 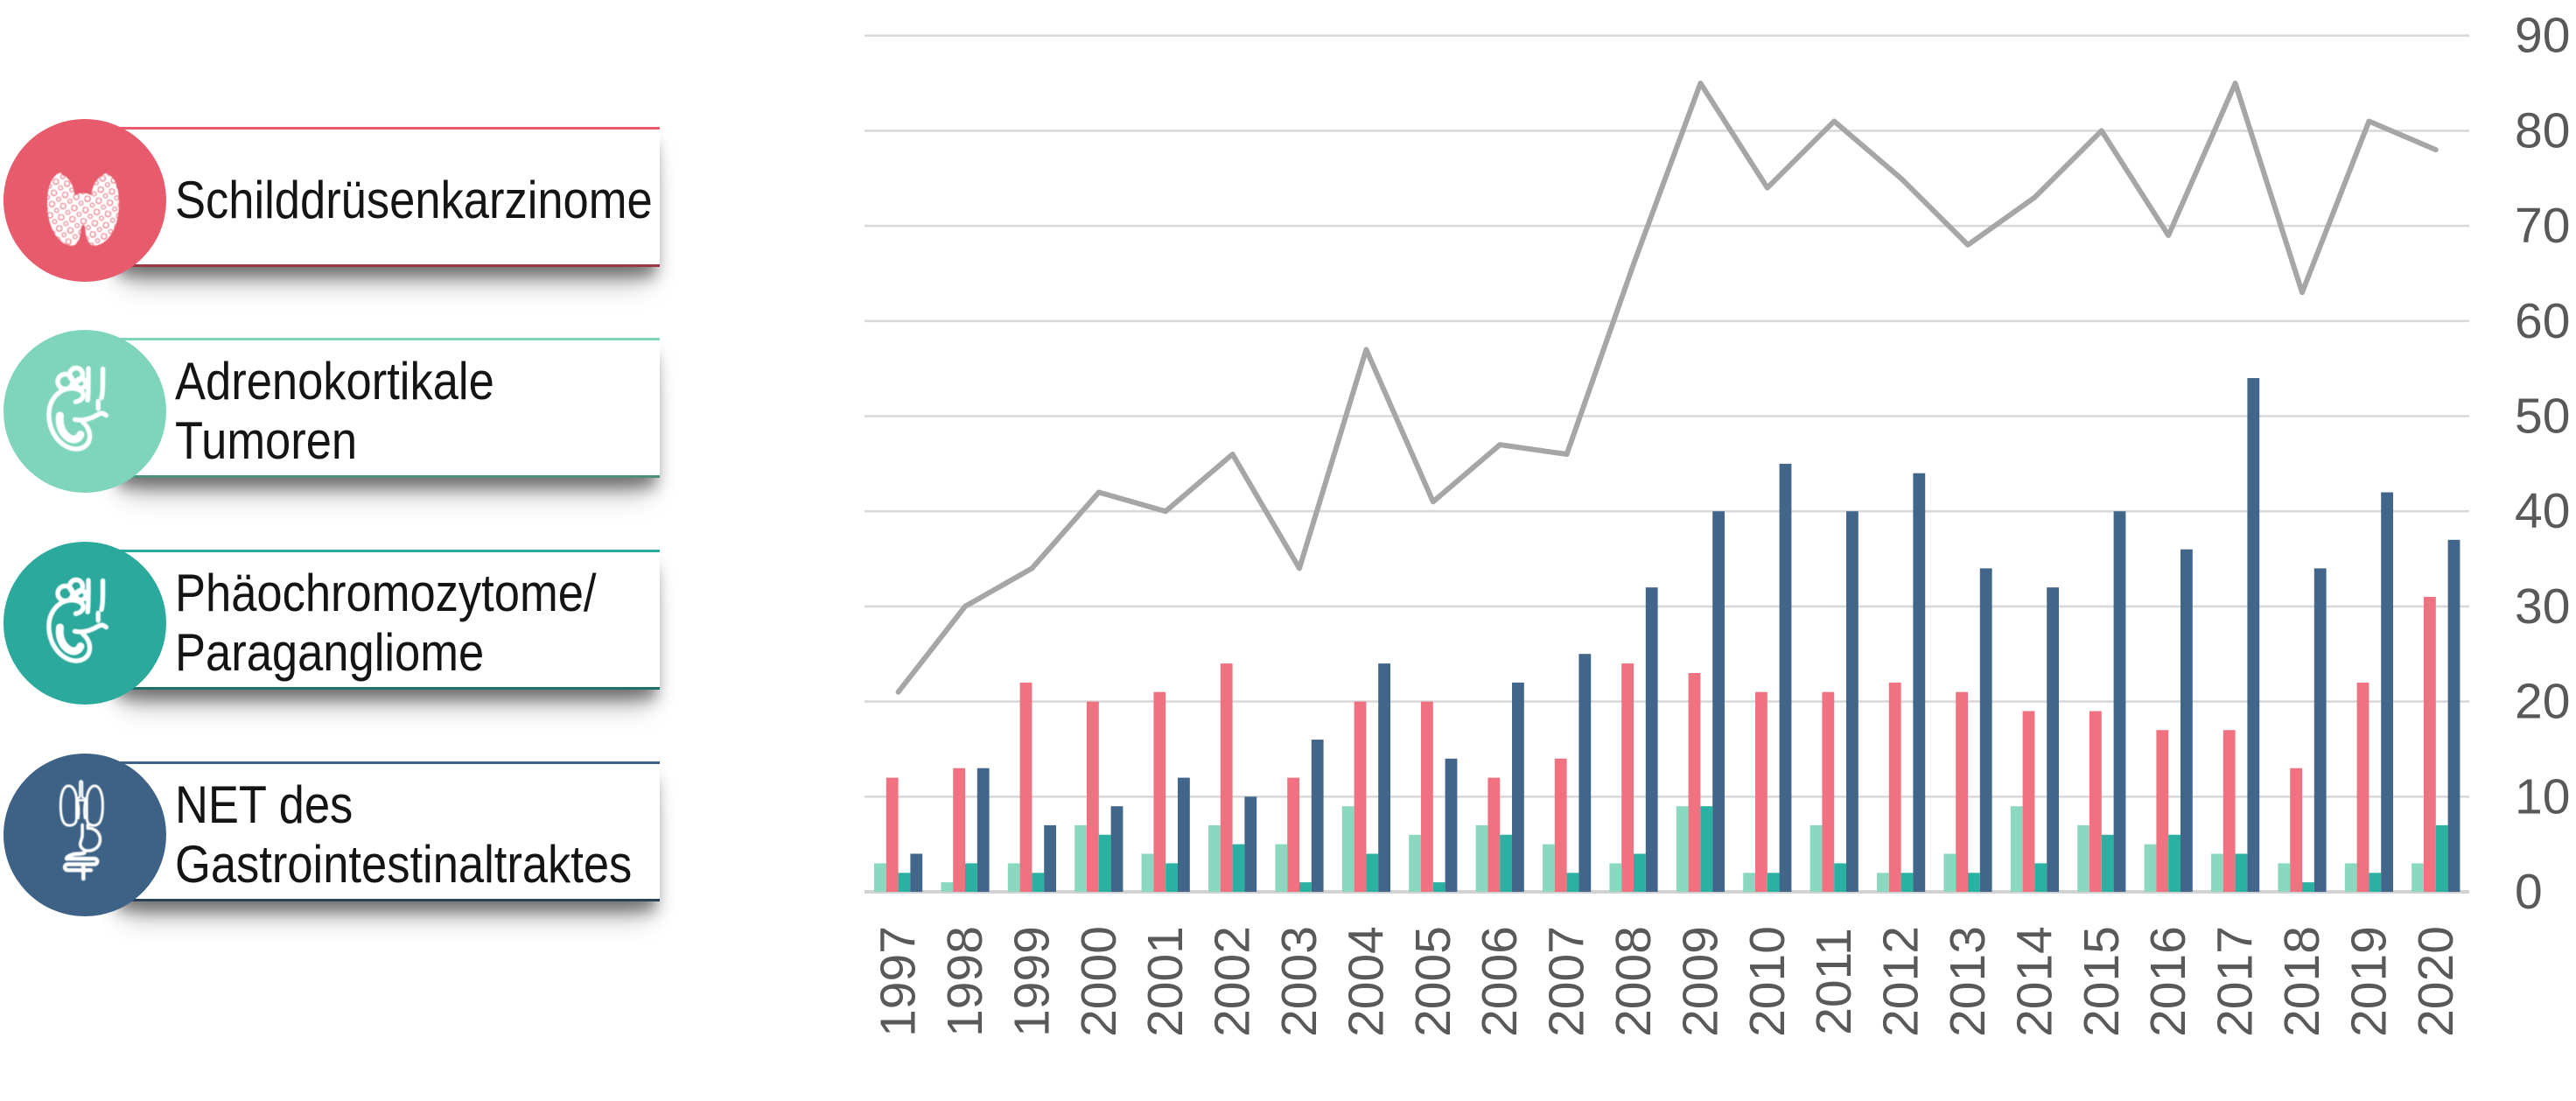 I want to click on svg-text: 2009, so click(x=1700, y=981).